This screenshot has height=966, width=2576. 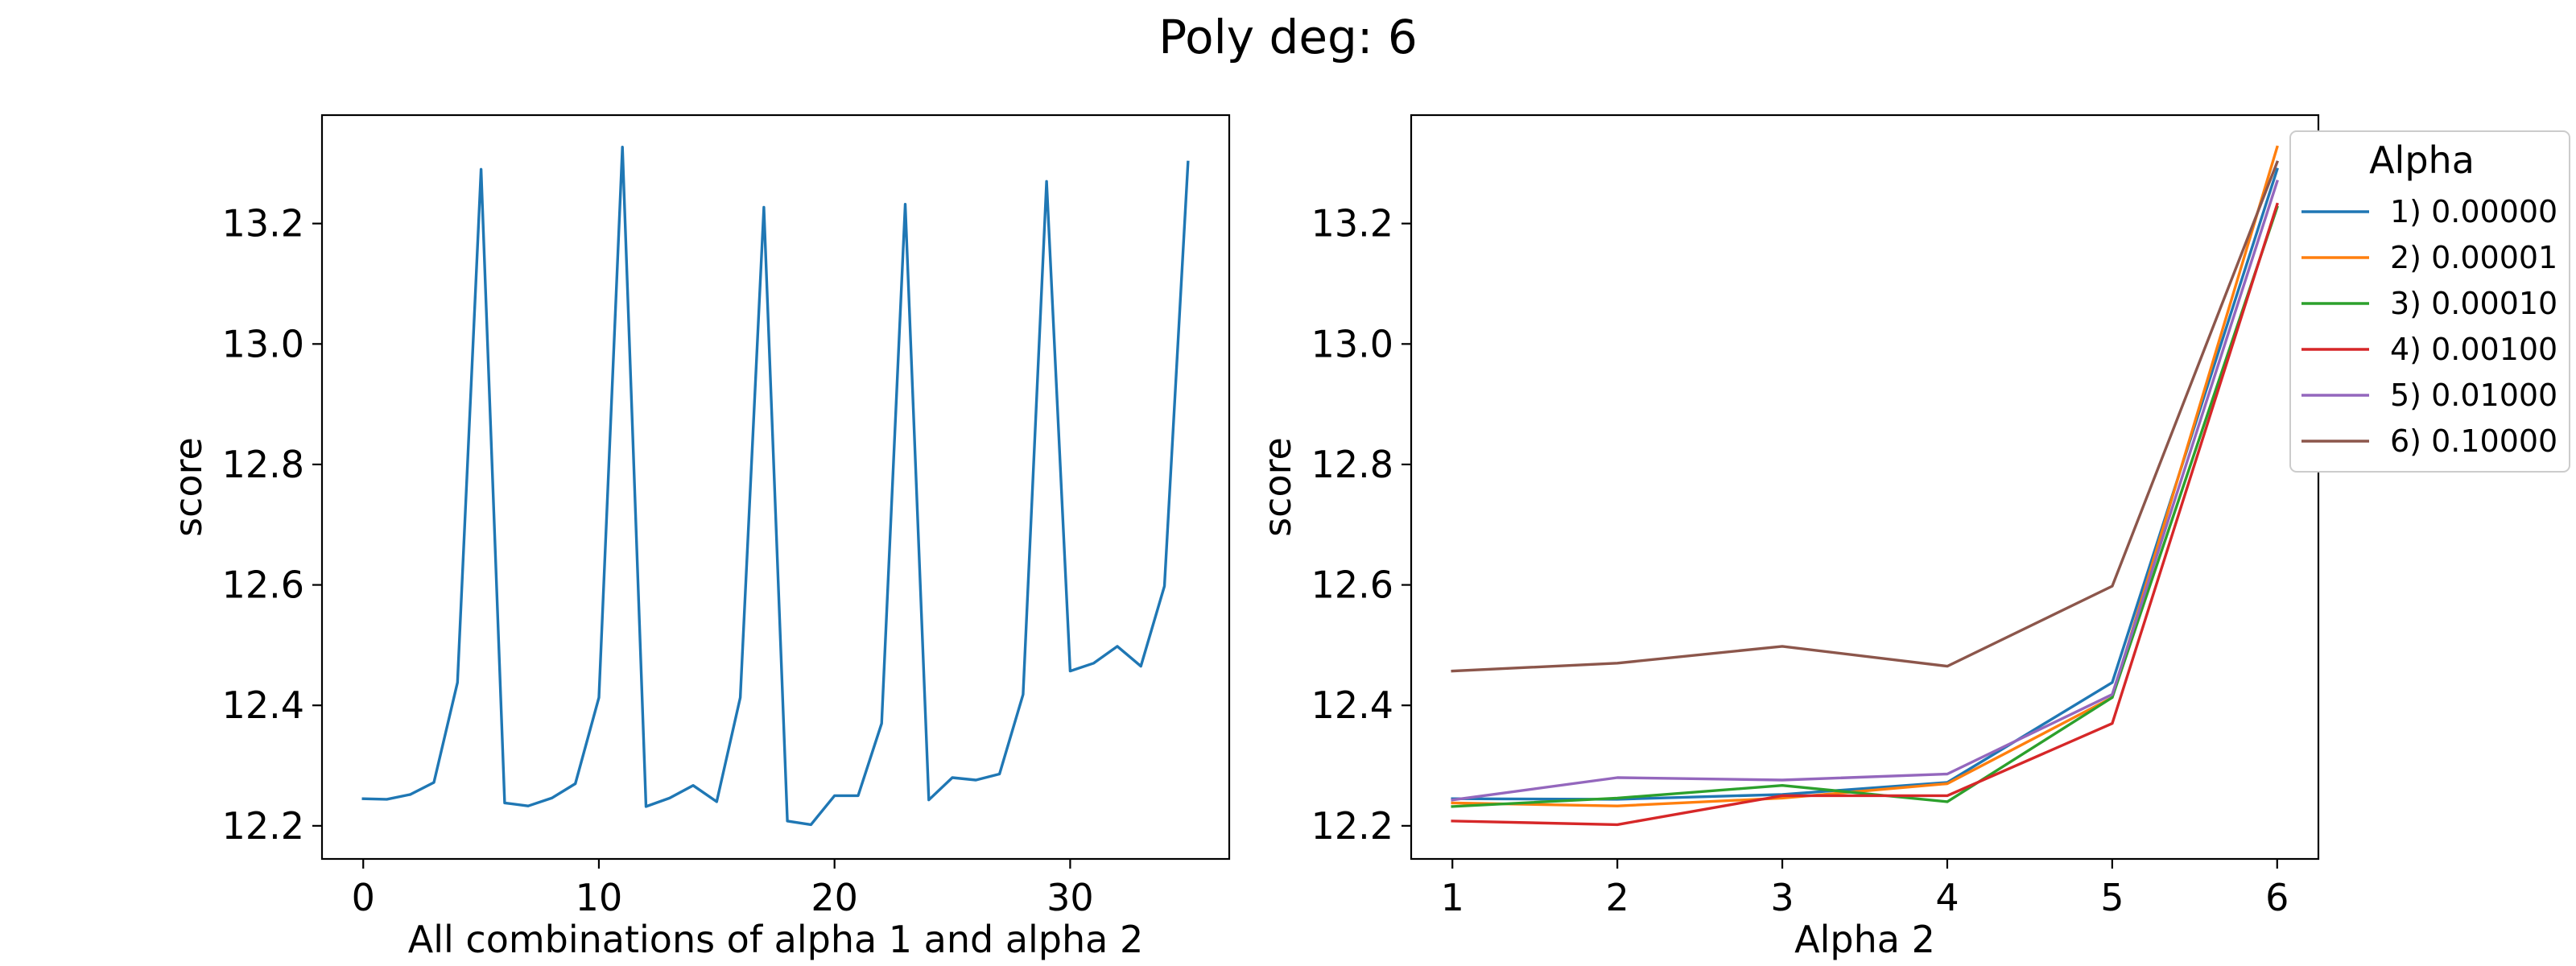 What do you see at coordinates (1947, 897) in the screenshot?
I see `x-tick-label: 4` at bounding box center [1947, 897].